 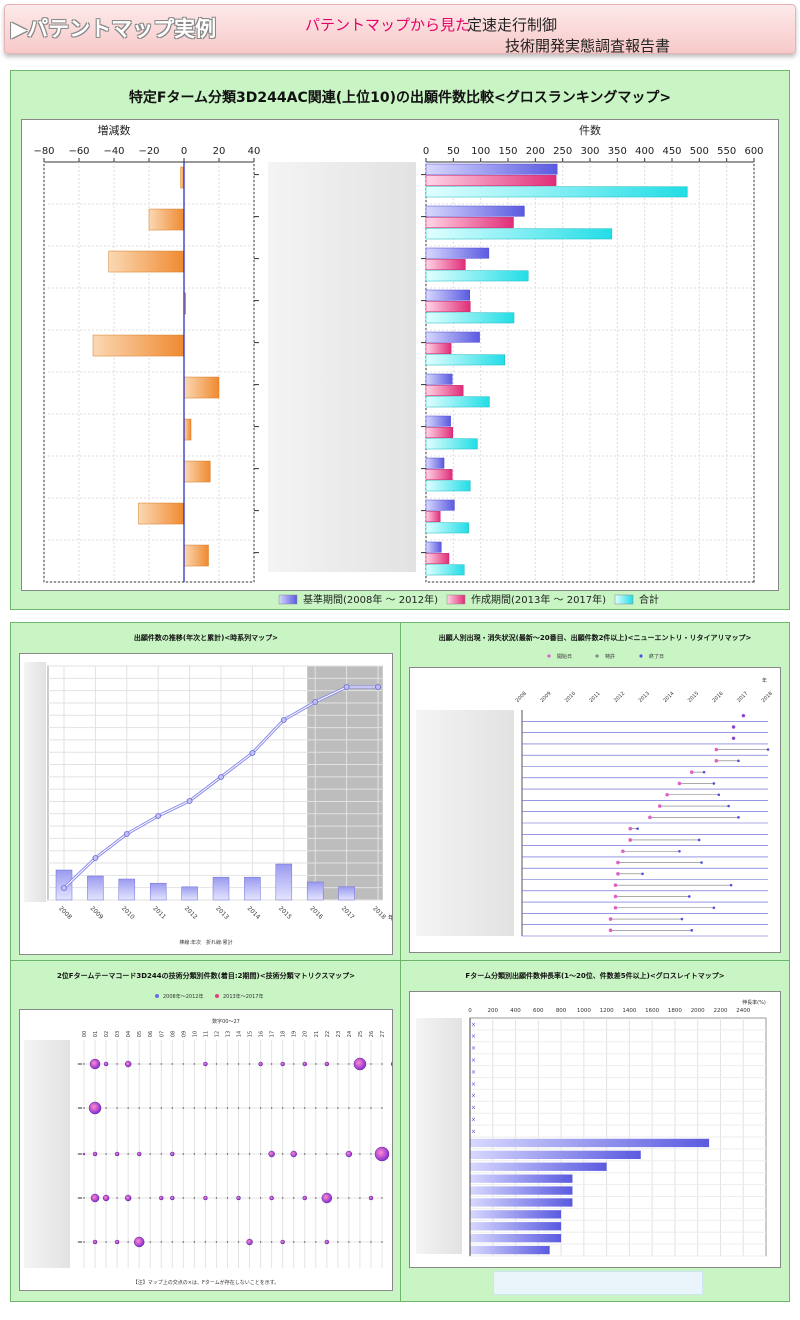 I want to click on matrix-x-tick-label: 27, so click(x=383, y=1034).